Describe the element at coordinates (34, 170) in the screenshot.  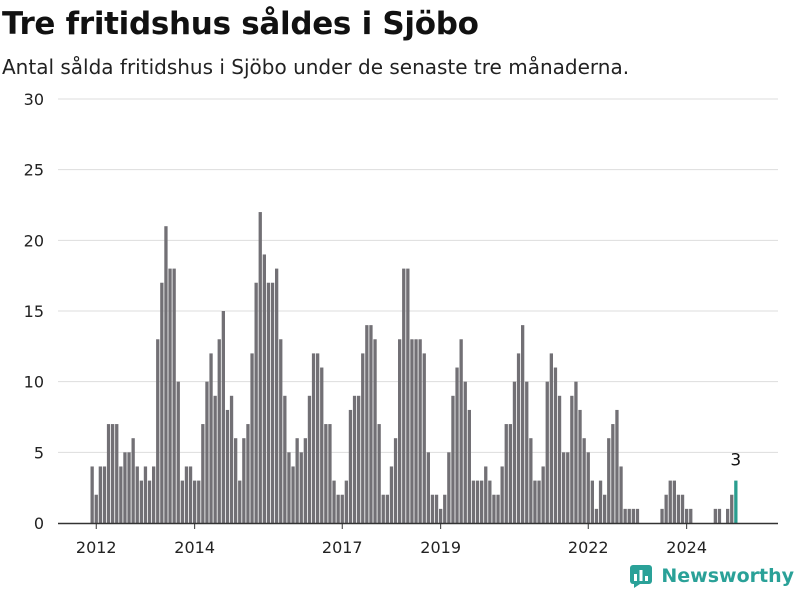
I see `y-tick-label: 25` at that location.